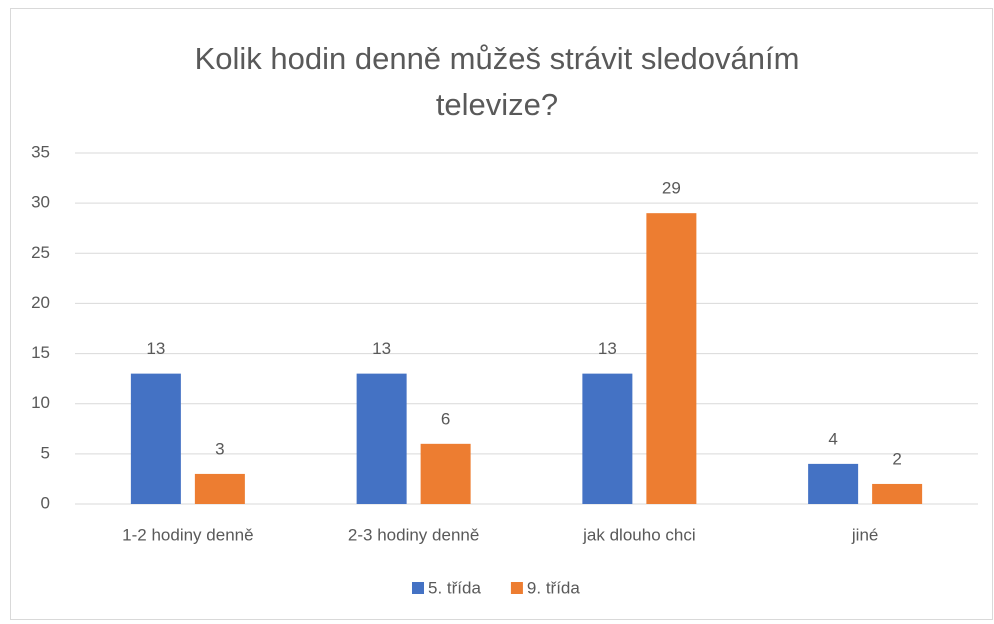  What do you see at coordinates (454, 587) in the screenshot?
I see `legend-label: 5. třída` at bounding box center [454, 587].